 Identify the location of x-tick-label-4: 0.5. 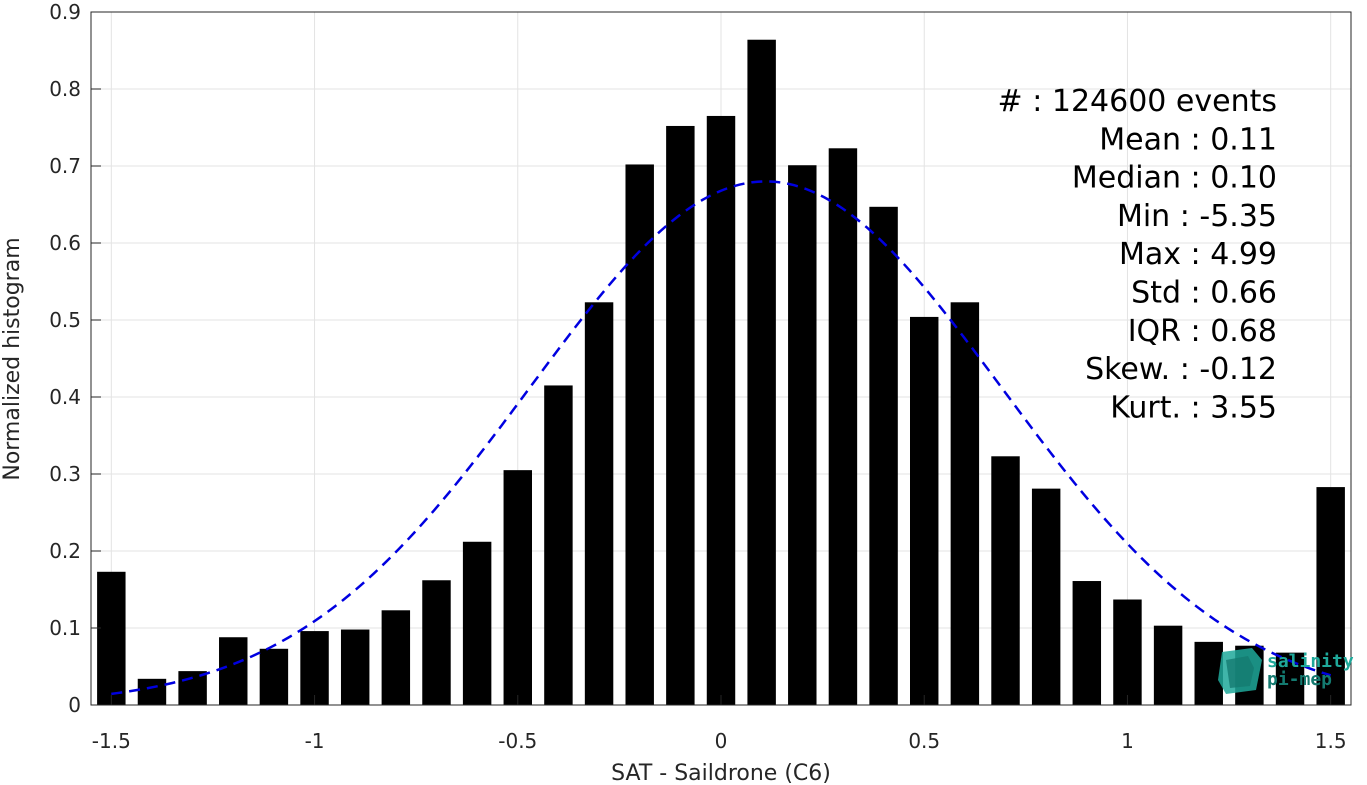
(924, 741).